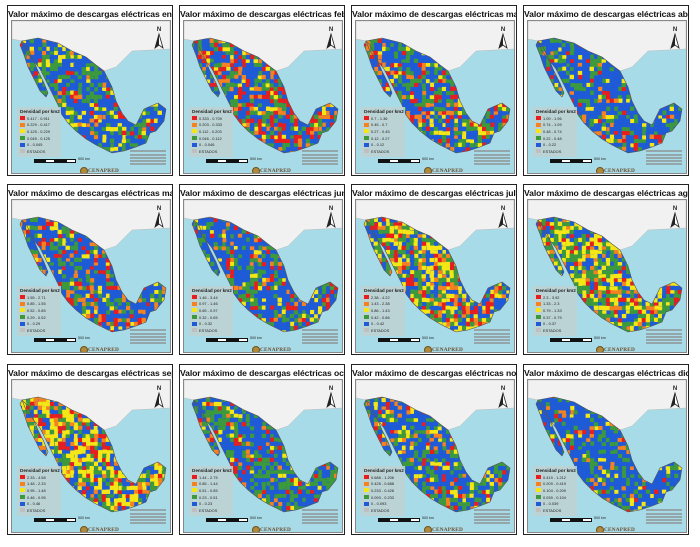 This screenshot has height=547, width=700. What do you see at coordinates (555, 304) in the screenshot?
I see `legend-item: 1.33 - 2.3` at bounding box center [555, 304].